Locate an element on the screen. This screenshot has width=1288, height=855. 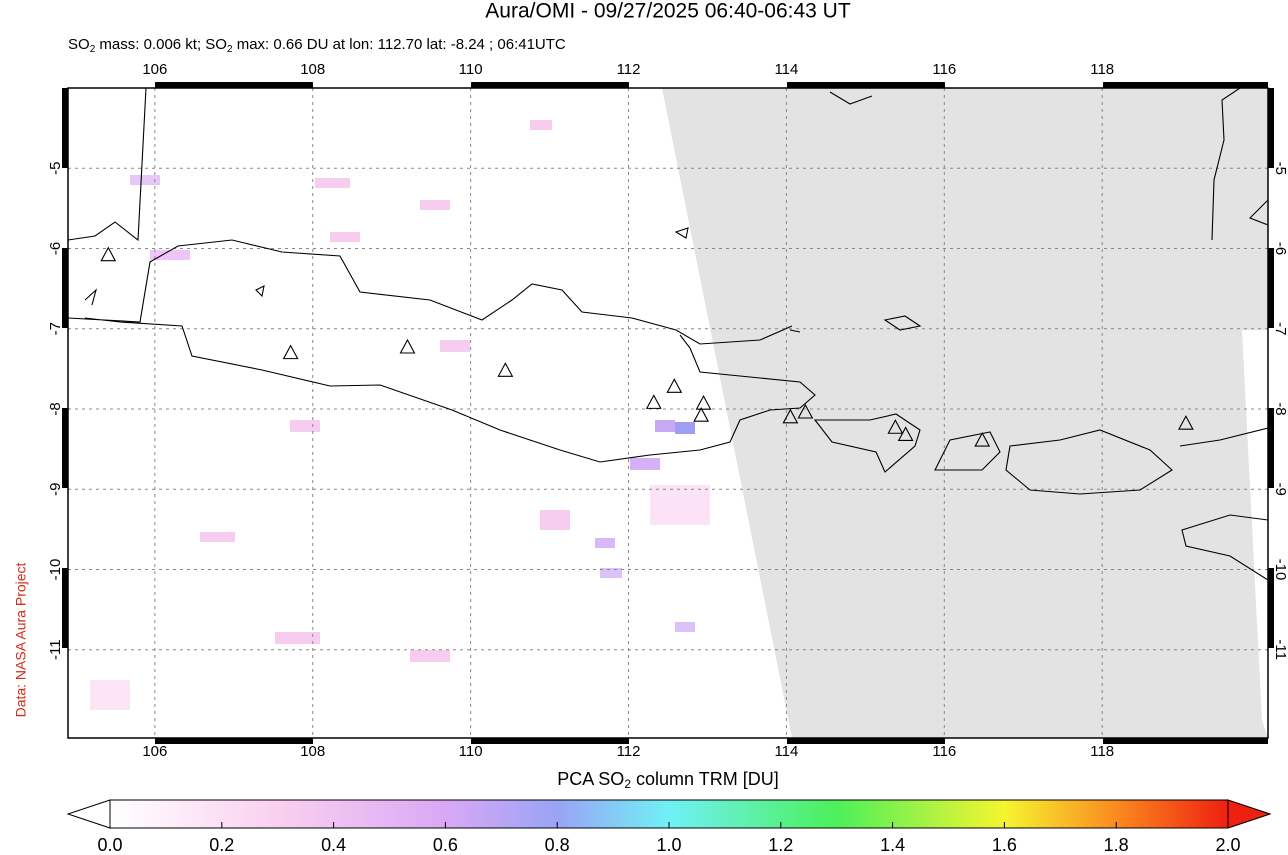
coast-borneo is located at coordinates (1239, 164).